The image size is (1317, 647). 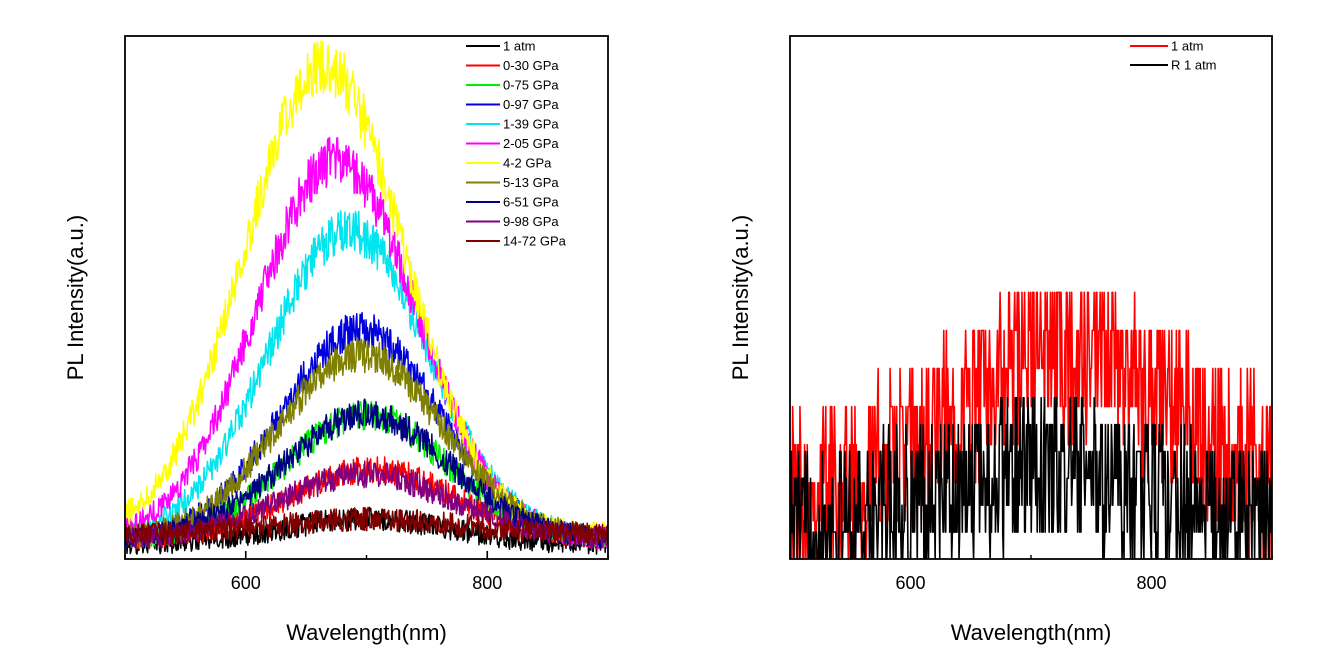 What do you see at coordinates (531, 202) in the screenshot?
I see `legend-label: 6-51 GPa` at bounding box center [531, 202].